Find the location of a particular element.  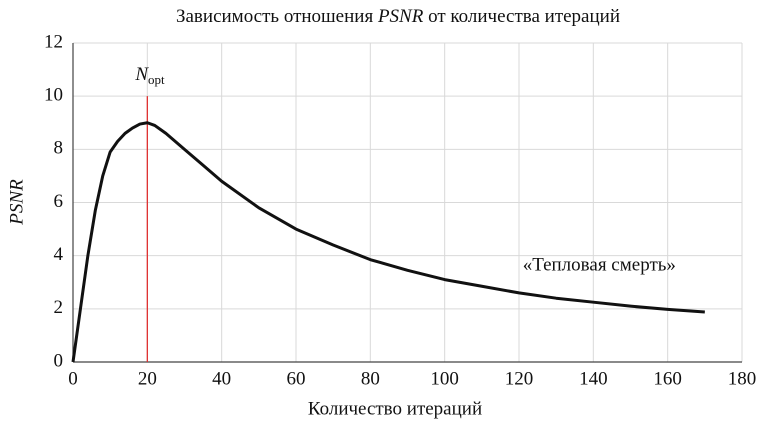

x-tick-label: 0 is located at coordinates (73, 378).